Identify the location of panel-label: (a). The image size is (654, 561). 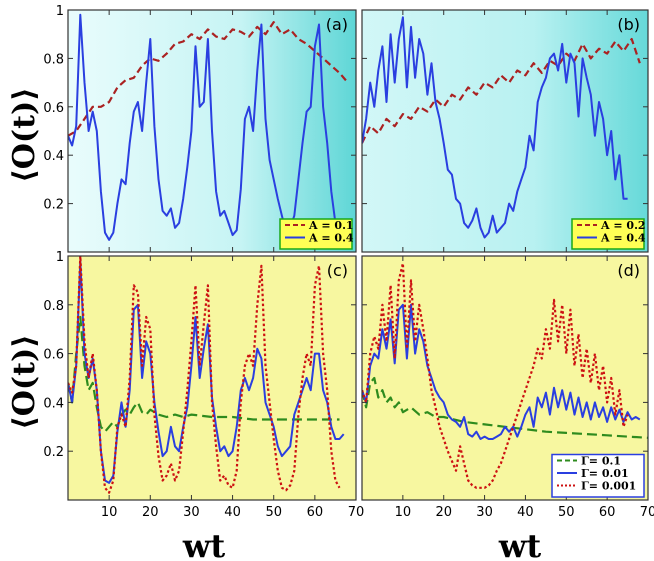
(337, 24).